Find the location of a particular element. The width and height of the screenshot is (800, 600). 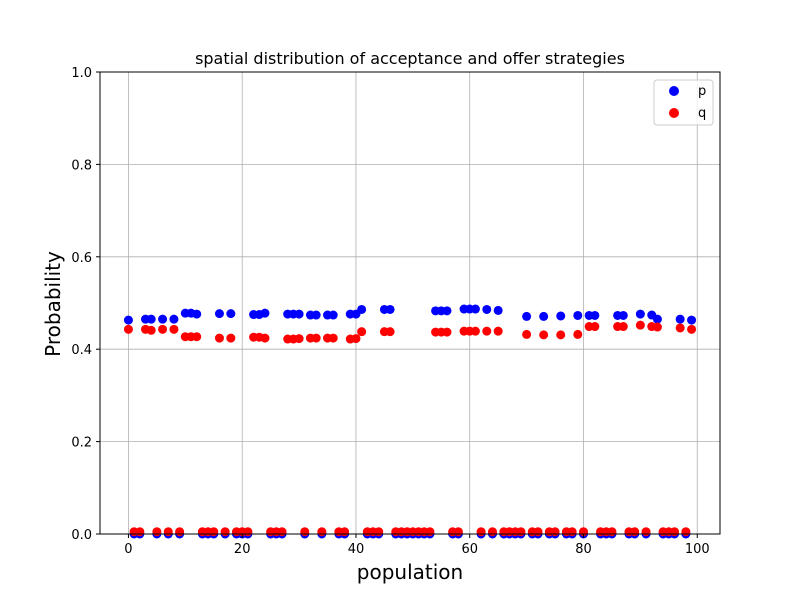

legend-marker-q is located at coordinates (674, 113).